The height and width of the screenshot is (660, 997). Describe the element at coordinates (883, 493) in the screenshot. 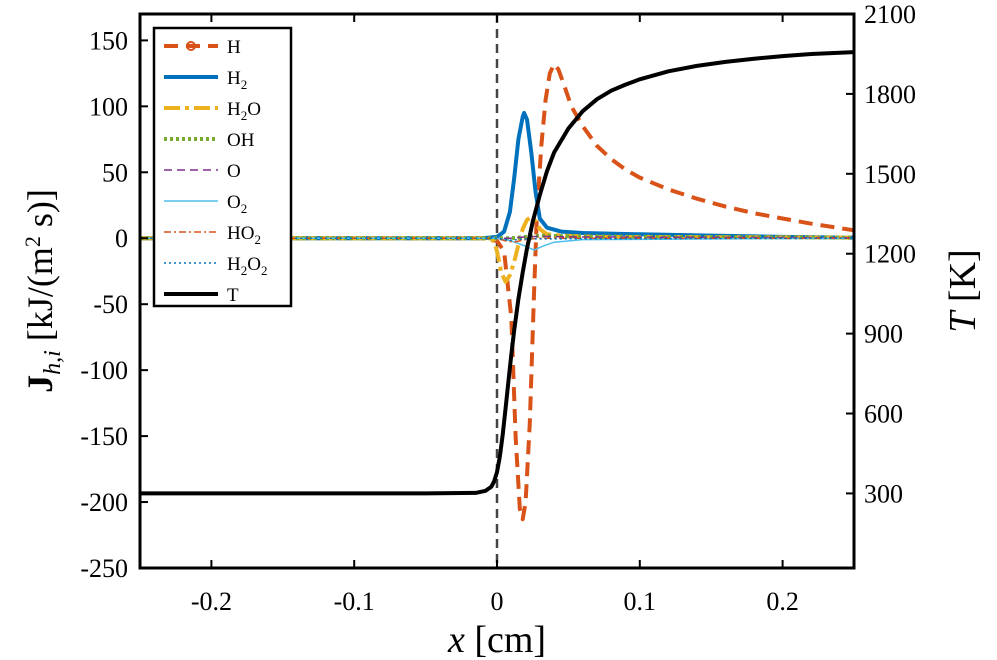

I see `y-right-tick-label: 300` at that location.